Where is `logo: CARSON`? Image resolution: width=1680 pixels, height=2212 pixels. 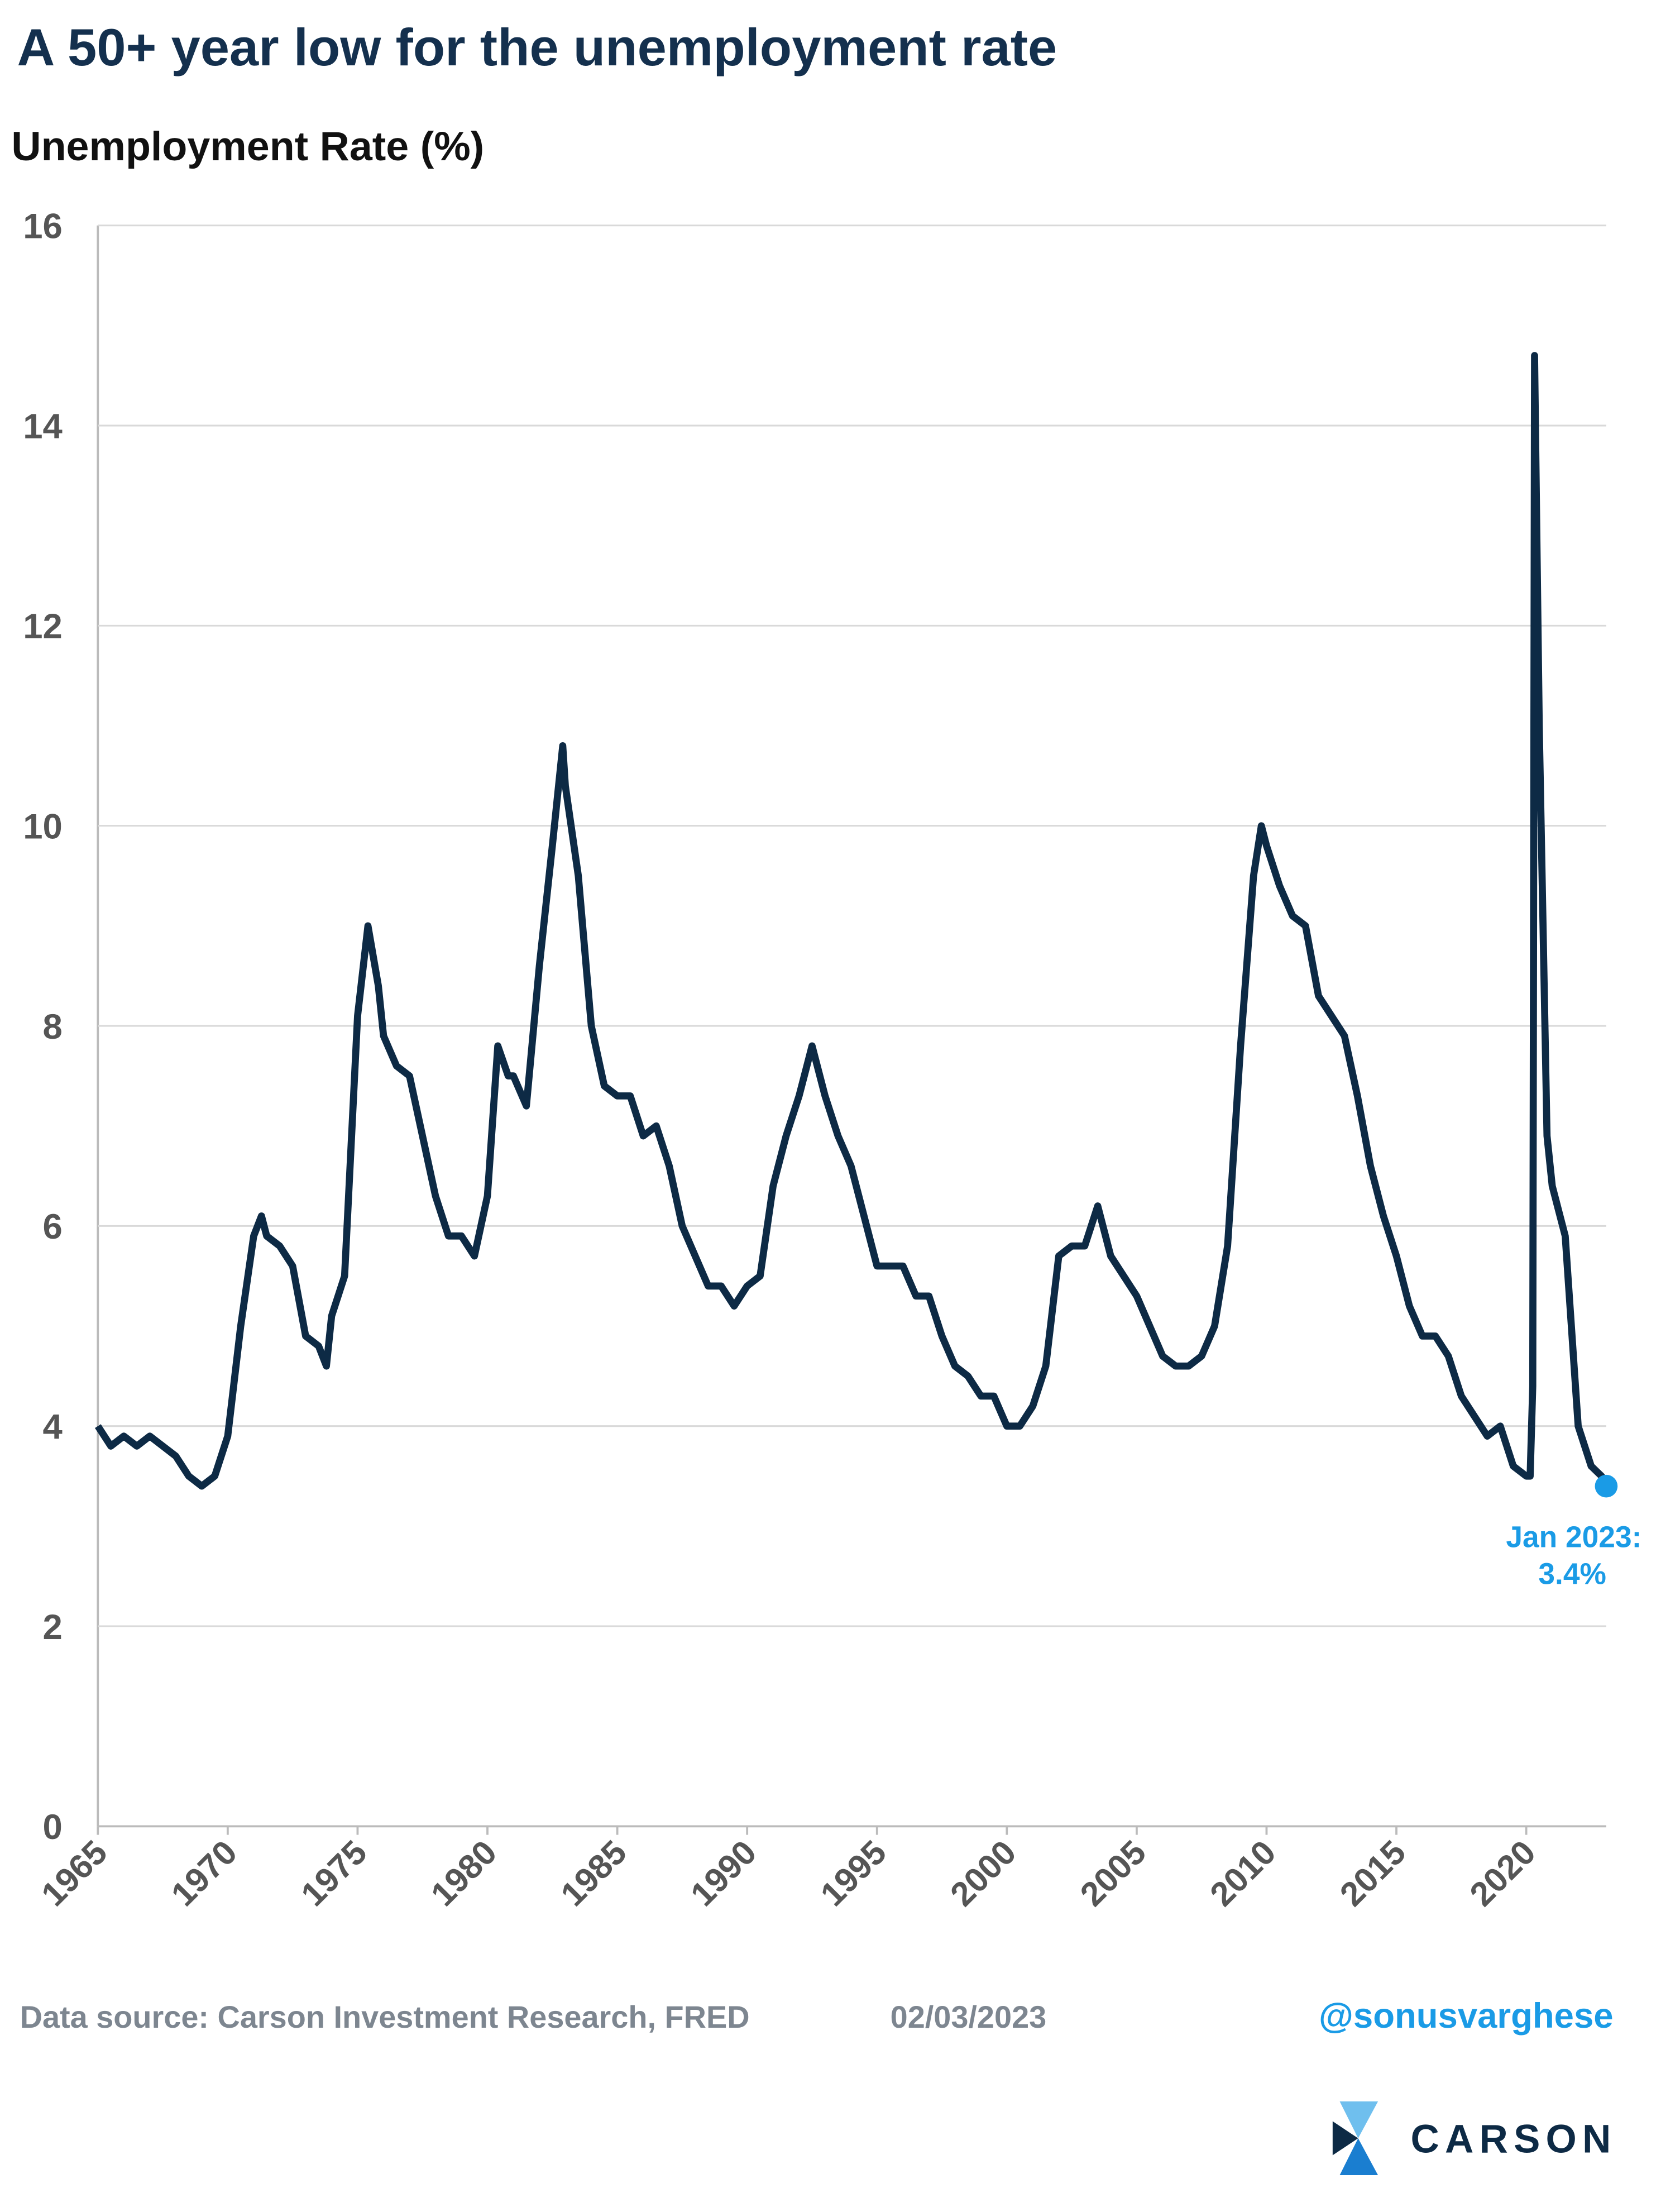 logo: CARSON is located at coordinates (1474, 2138).